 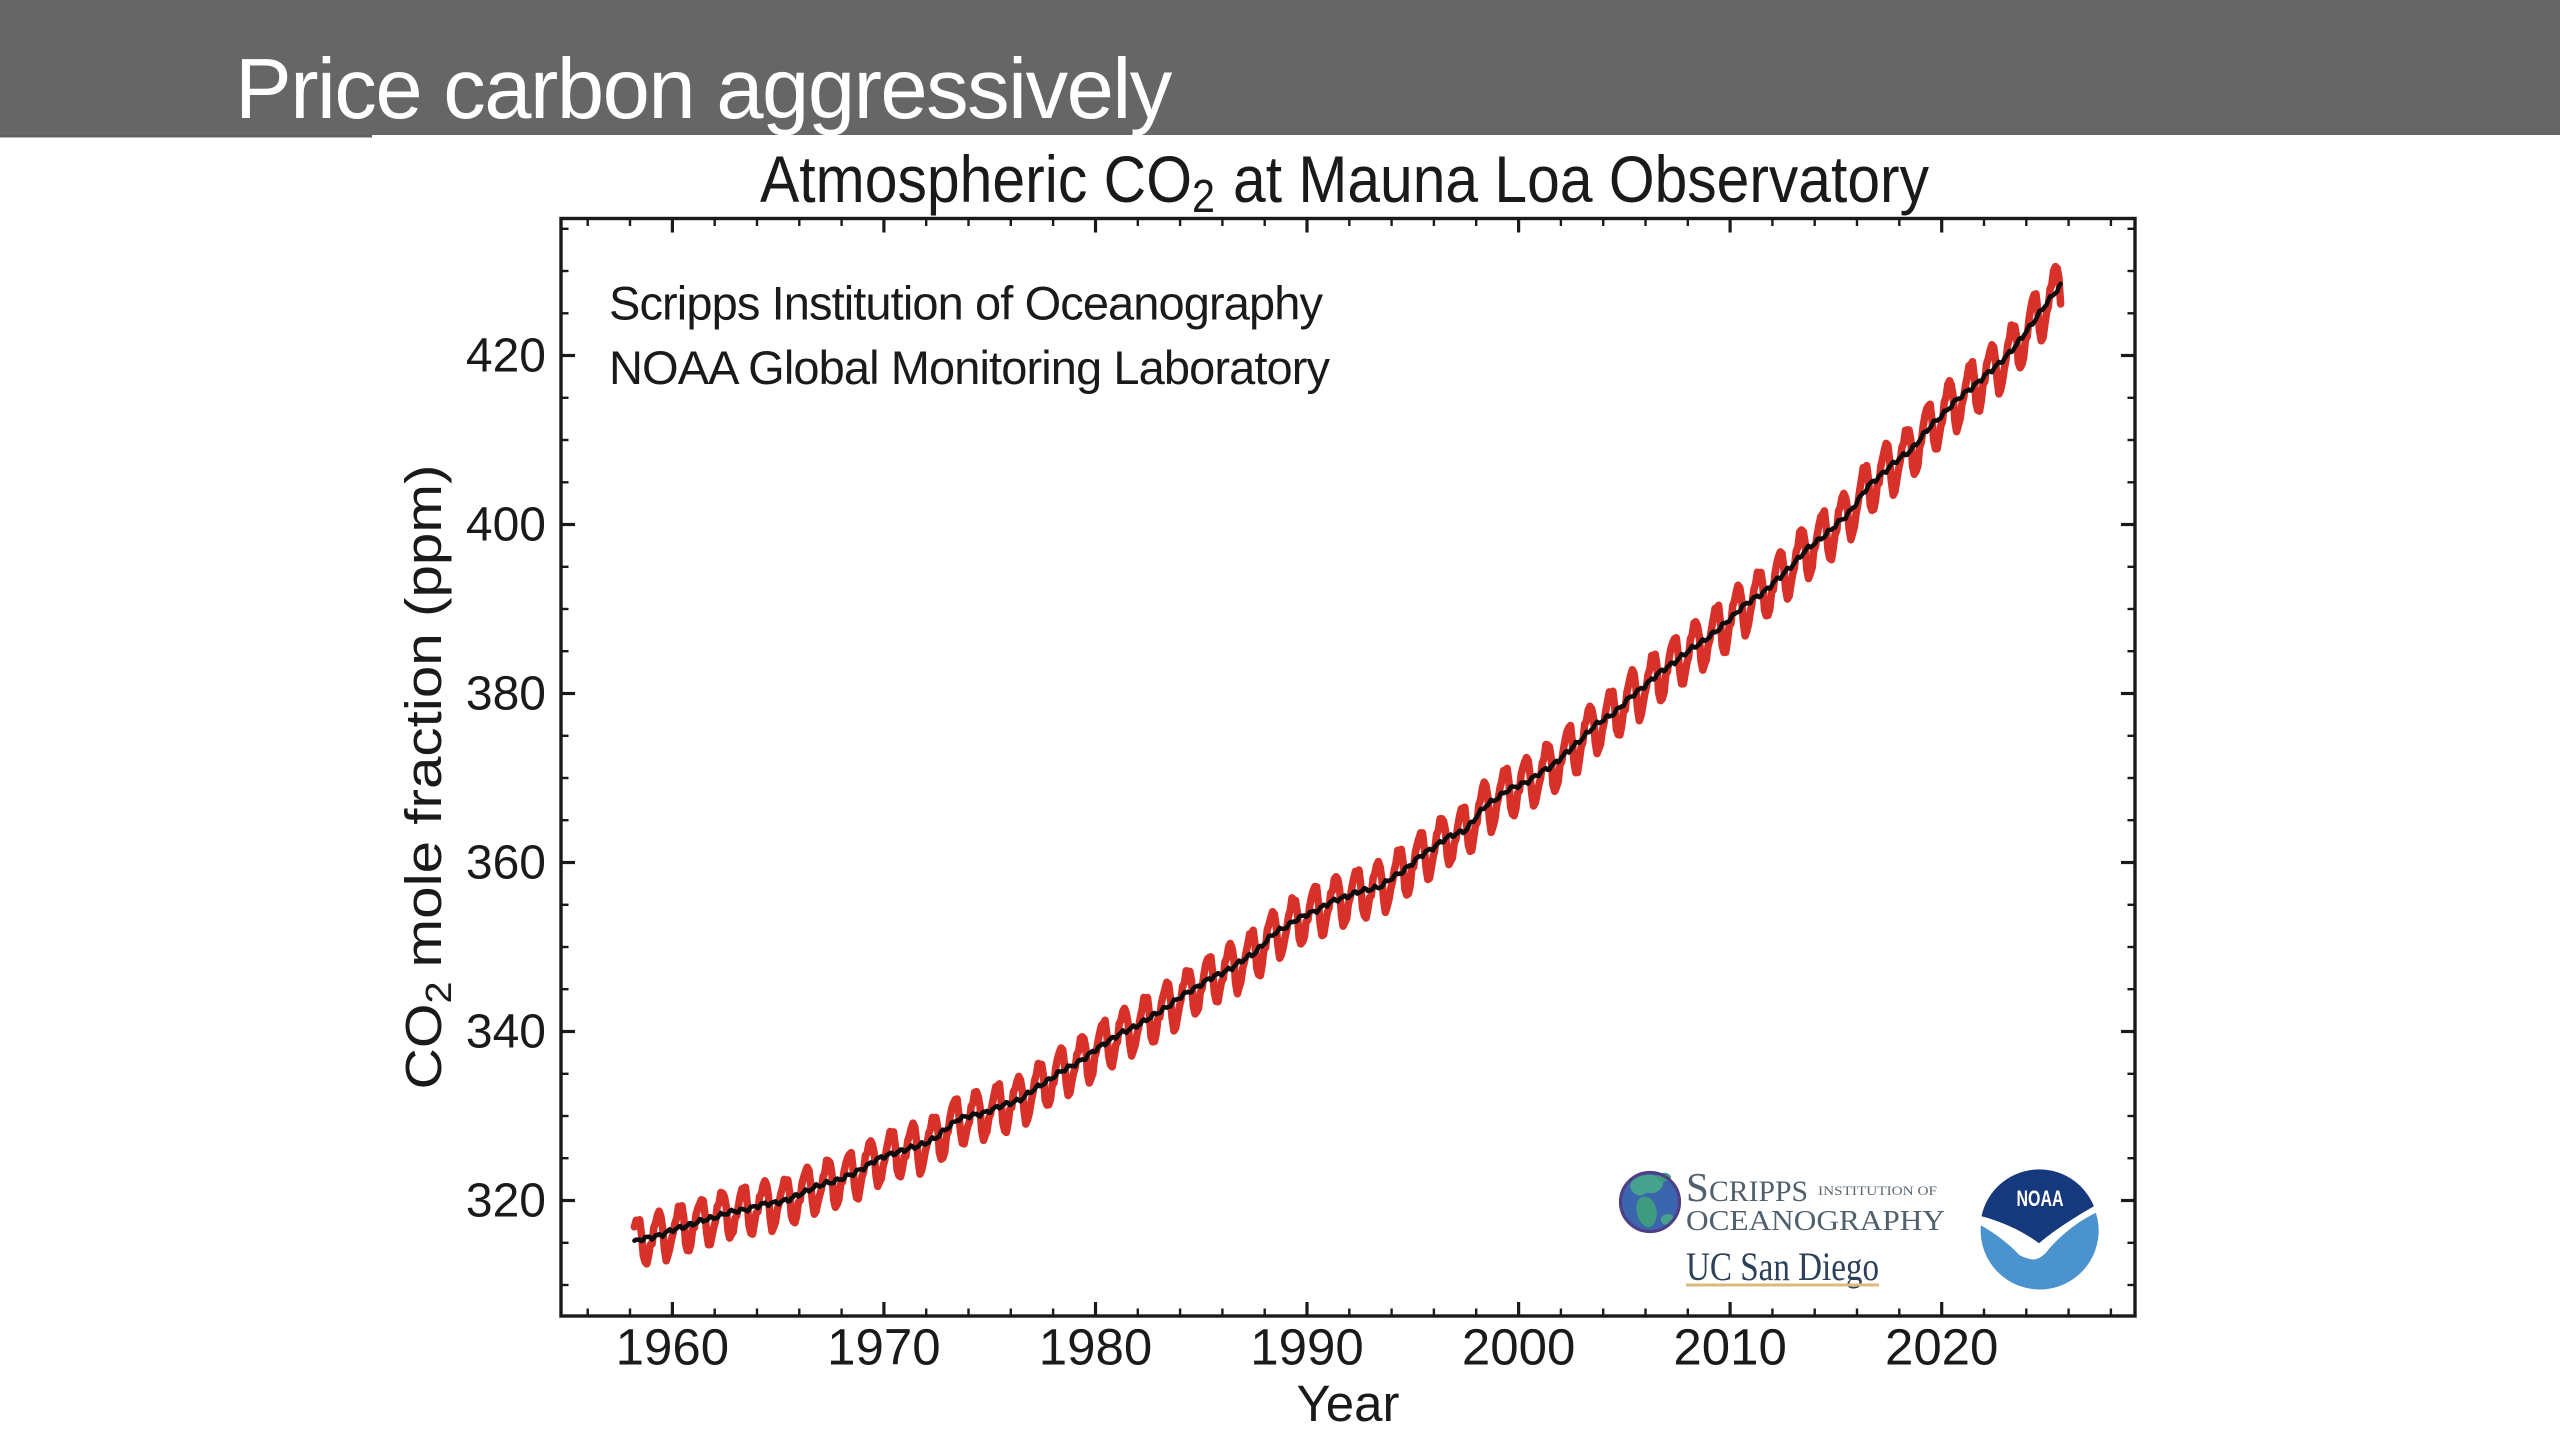 I want to click on svg-text: 1970, so click(x=883, y=1347).